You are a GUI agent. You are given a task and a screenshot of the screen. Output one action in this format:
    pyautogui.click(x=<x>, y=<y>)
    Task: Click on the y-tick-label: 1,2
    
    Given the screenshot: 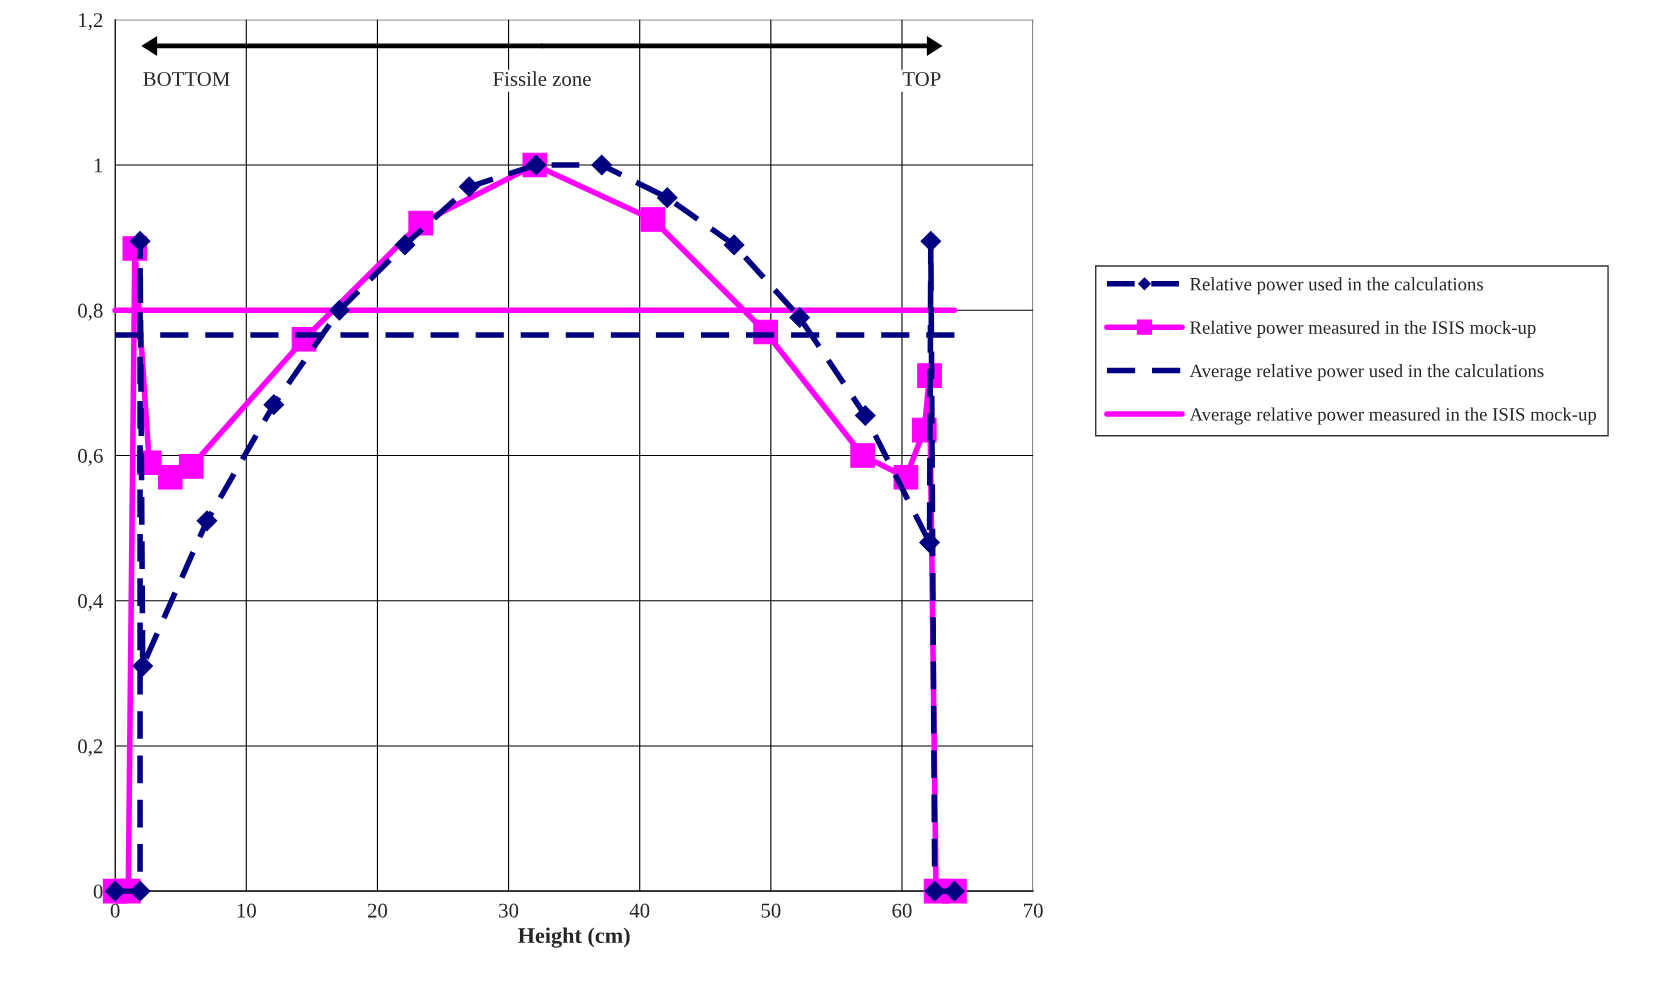 What is the action you would take?
    pyautogui.click(x=91, y=22)
    